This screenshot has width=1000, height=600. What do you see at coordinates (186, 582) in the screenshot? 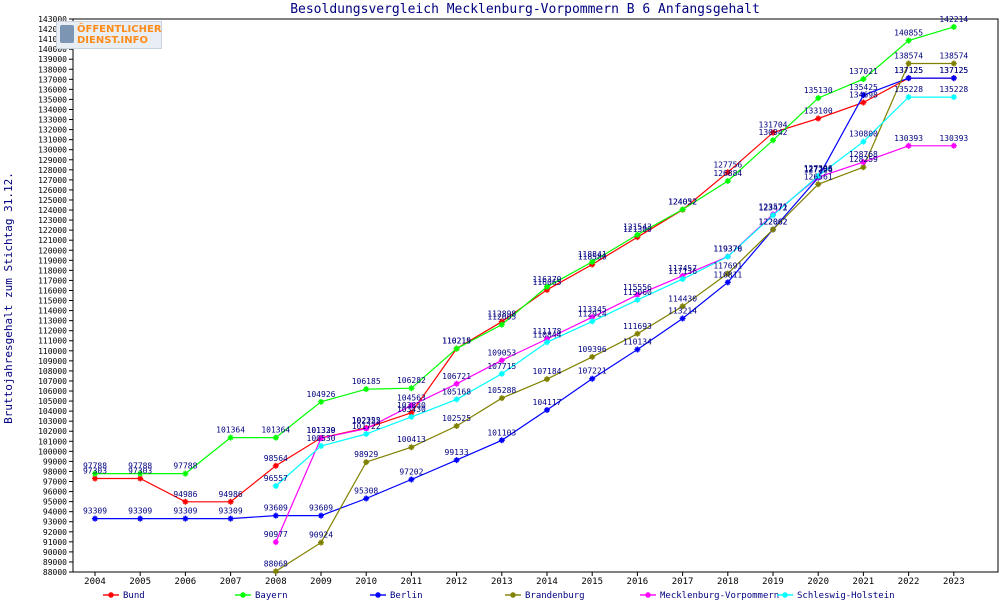
I see `x-tick-label: 2006` at bounding box center [186, 582].